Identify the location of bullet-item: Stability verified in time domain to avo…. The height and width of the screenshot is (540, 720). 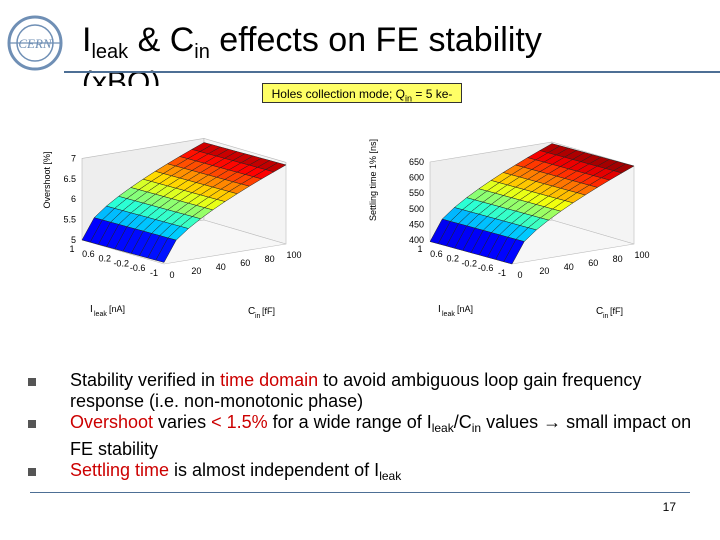
(363, 391).